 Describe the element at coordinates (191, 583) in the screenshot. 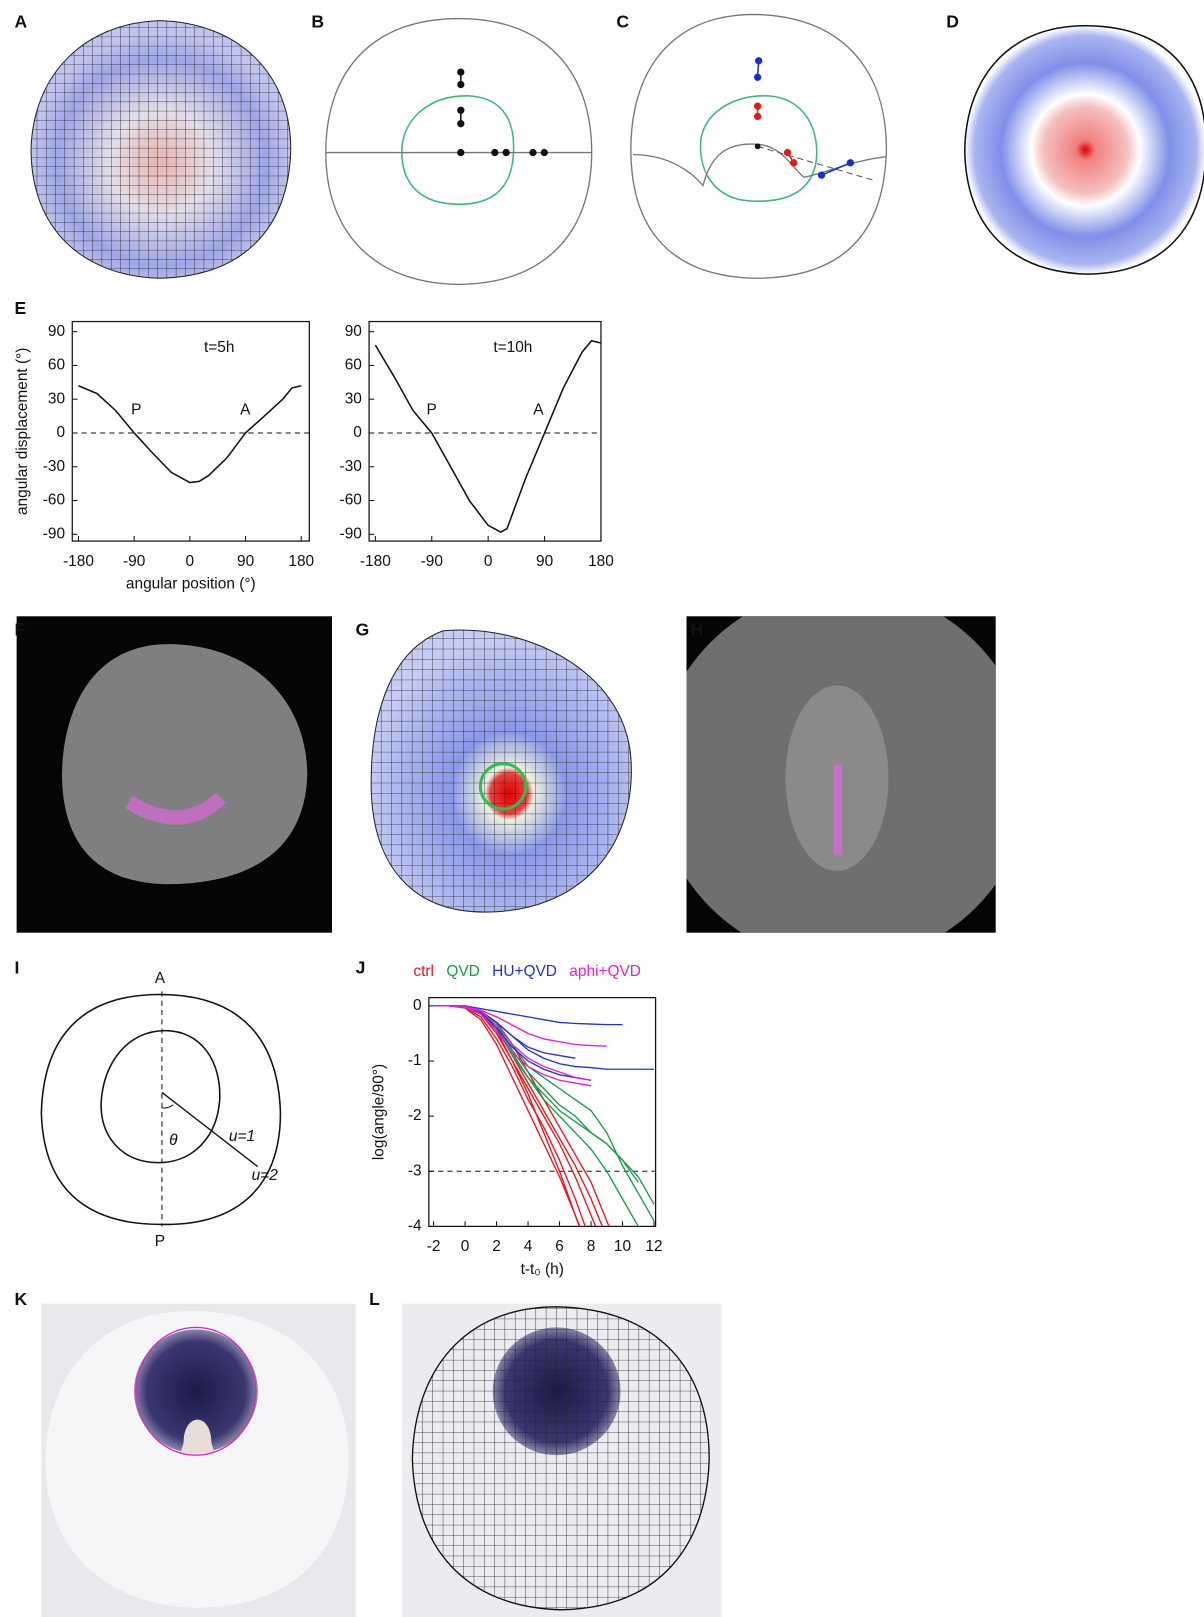

I see `x-axis-label: angular position (°)` at that location.